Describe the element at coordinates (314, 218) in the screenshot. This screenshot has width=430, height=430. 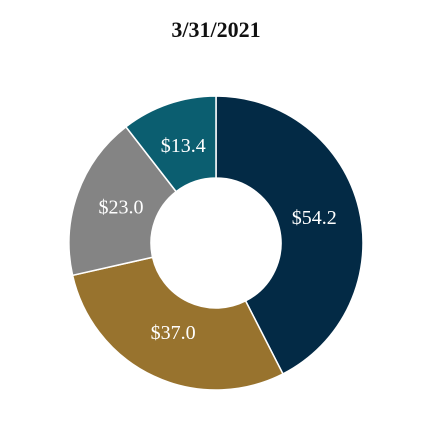
I see `data-label: $54.2` at that location.